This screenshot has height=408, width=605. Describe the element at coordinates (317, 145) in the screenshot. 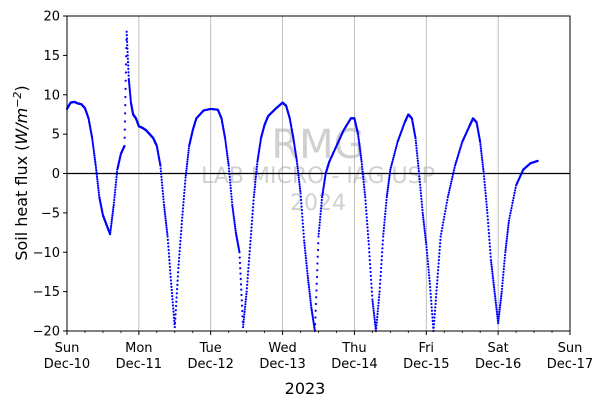

I see `watermark-line-1: RMG` at that location.